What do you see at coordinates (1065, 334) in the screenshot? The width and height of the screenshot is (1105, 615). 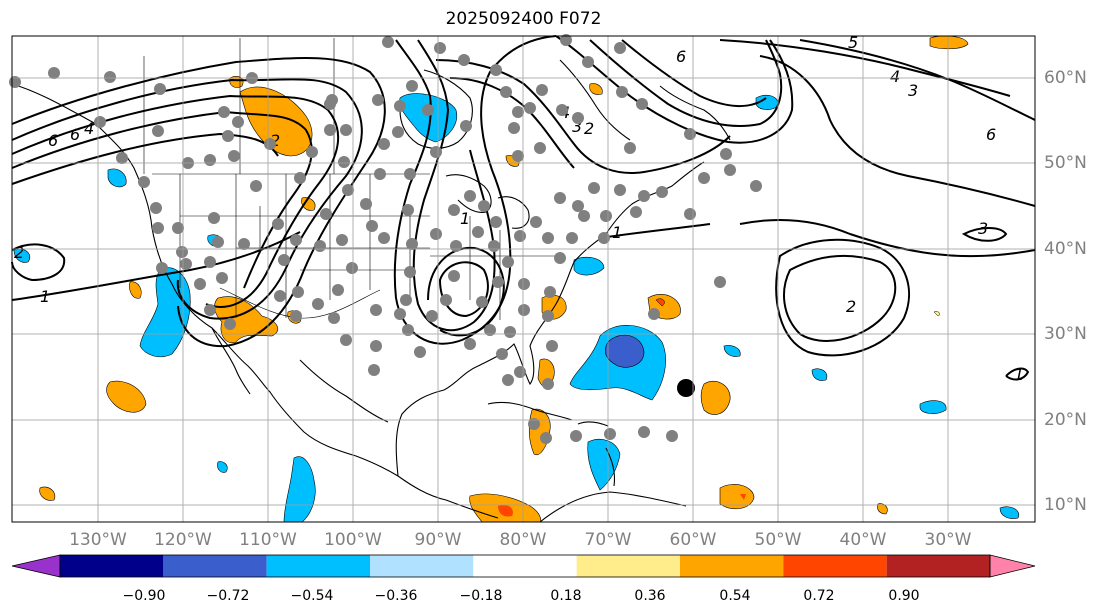 I see `lat-label-30n: 30°N` at bounding box center [1065, 334].